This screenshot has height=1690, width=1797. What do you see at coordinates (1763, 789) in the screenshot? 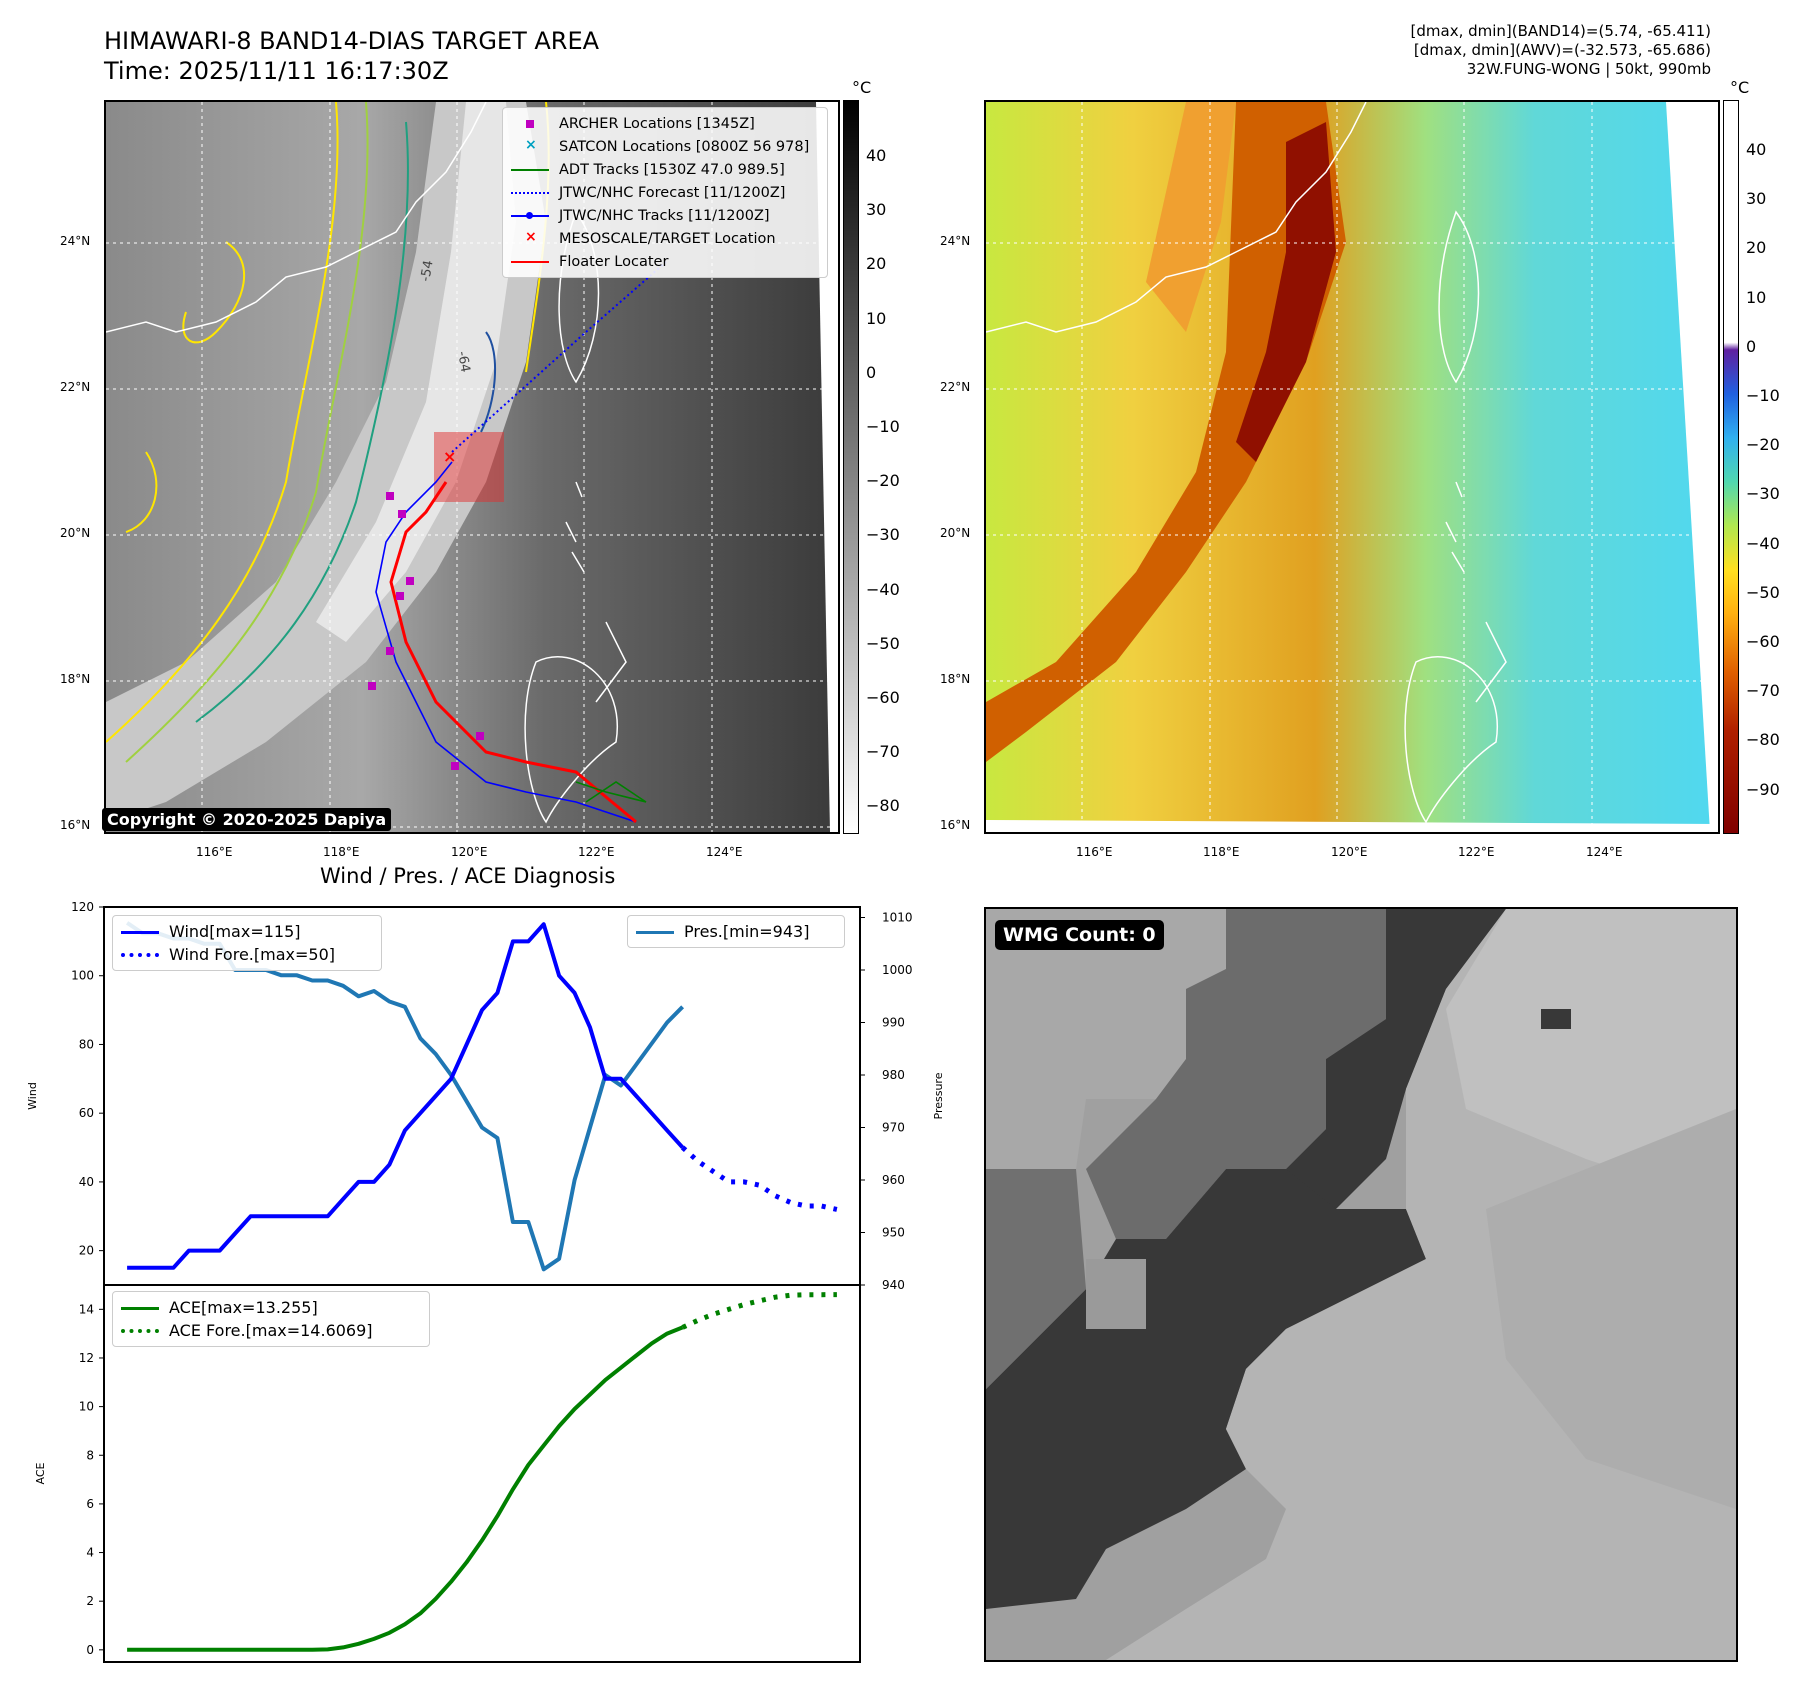
I see `awv-colorbar-tick: −90` at bounding box center [1763, 789].